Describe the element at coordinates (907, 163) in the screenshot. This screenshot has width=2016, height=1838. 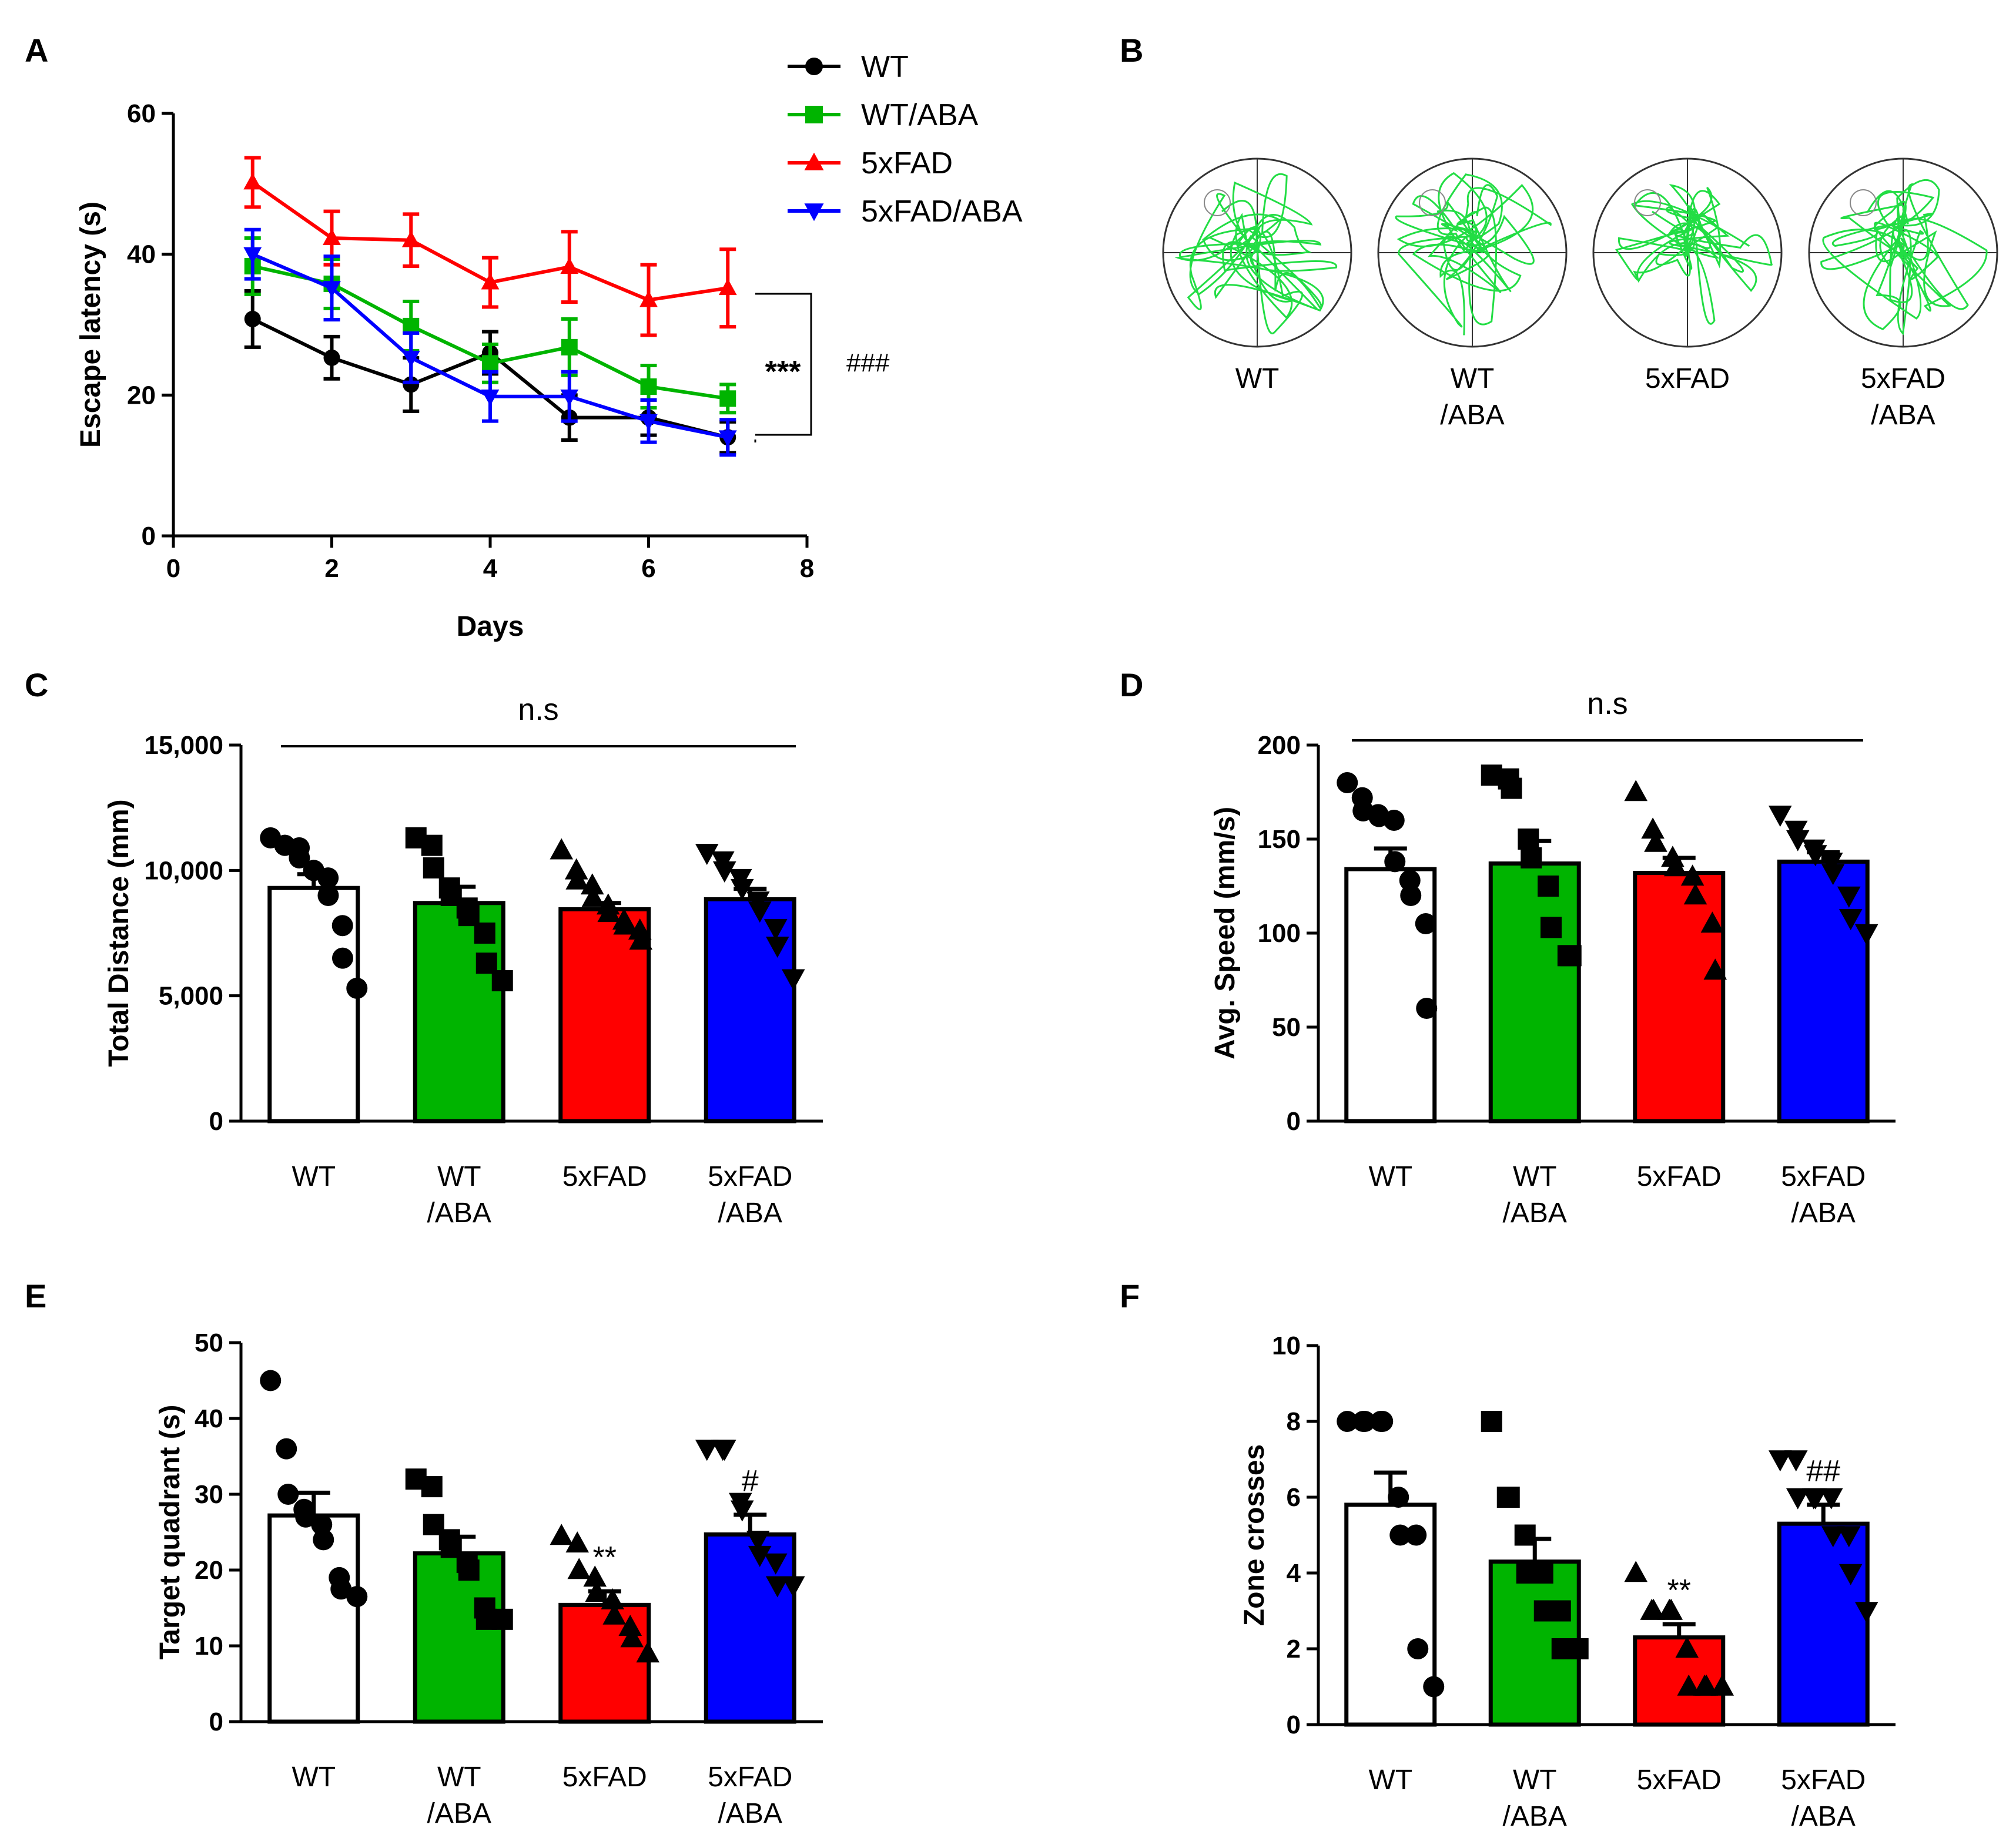
I see `legend-label: 5xFAD` at that location.